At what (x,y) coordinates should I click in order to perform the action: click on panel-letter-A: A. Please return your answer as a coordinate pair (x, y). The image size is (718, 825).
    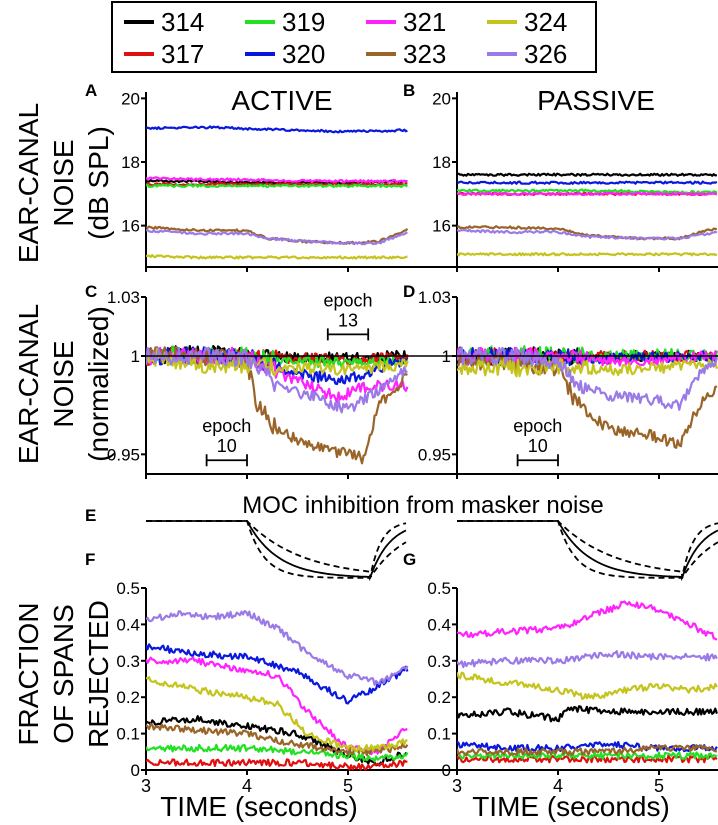
    Looking at the image, I should click on (91, 90).